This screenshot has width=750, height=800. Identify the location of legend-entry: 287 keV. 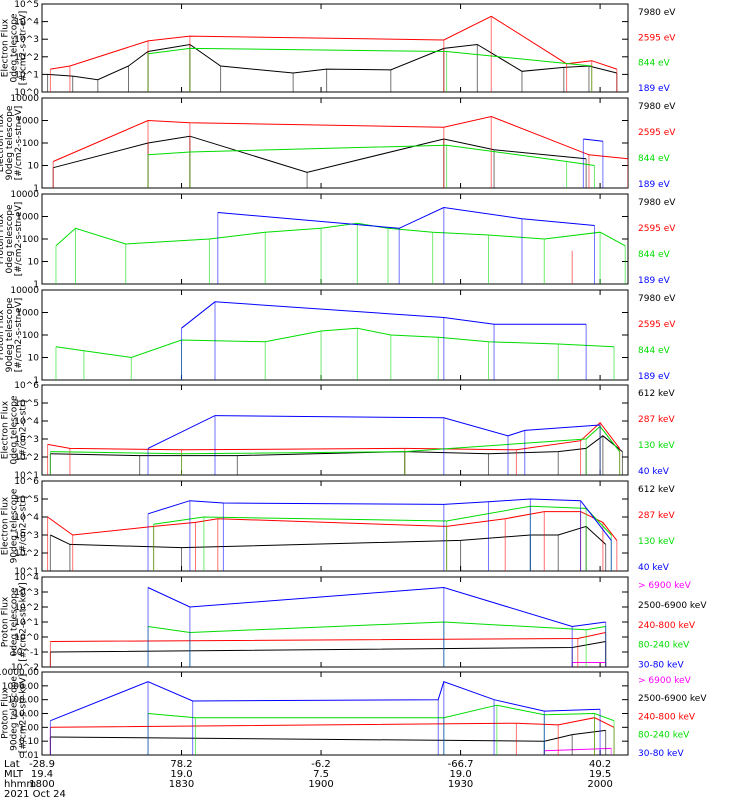
(656, 420).